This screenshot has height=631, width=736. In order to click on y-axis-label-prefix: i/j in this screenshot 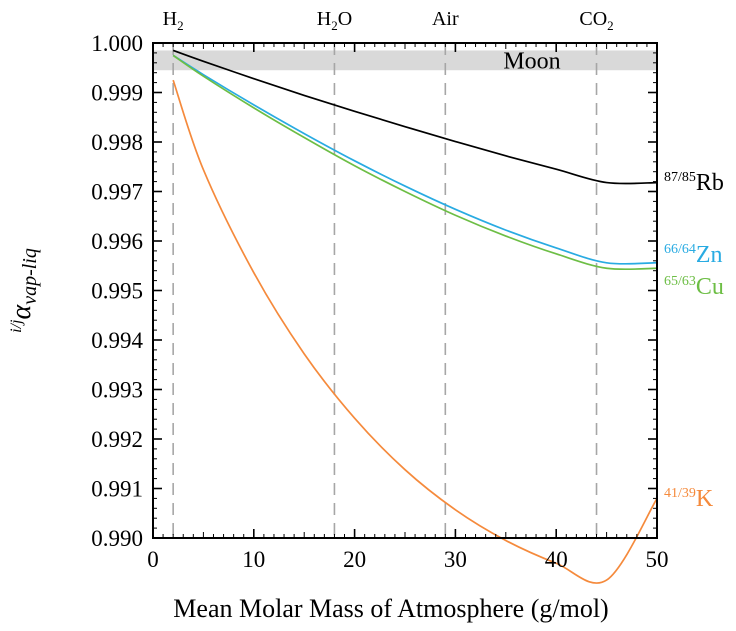, I will do `click(16, 326)`.